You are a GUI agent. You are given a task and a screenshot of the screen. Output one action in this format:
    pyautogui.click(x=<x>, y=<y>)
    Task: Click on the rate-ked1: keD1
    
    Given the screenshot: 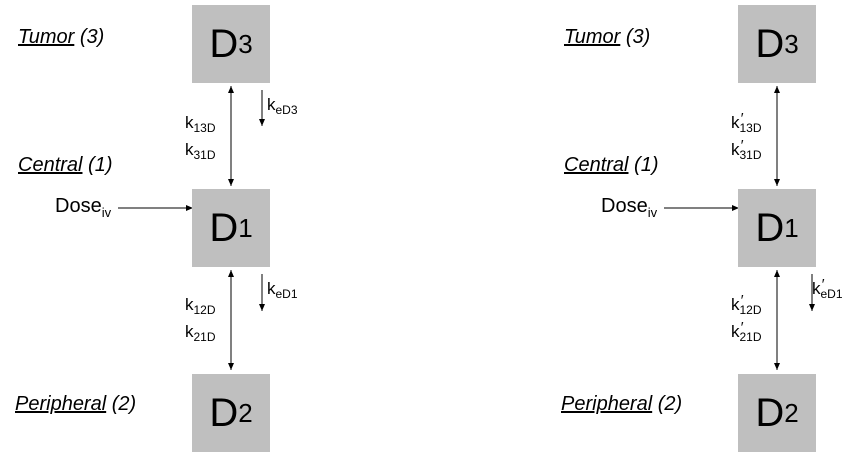 What is the action you would take?
    pyautogui.click(x=282, y=290)
    